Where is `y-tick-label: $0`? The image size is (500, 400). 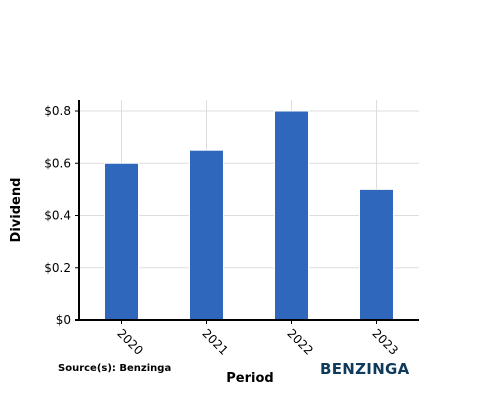
y-tick-label: $0 is located at coordinates (63, 320).